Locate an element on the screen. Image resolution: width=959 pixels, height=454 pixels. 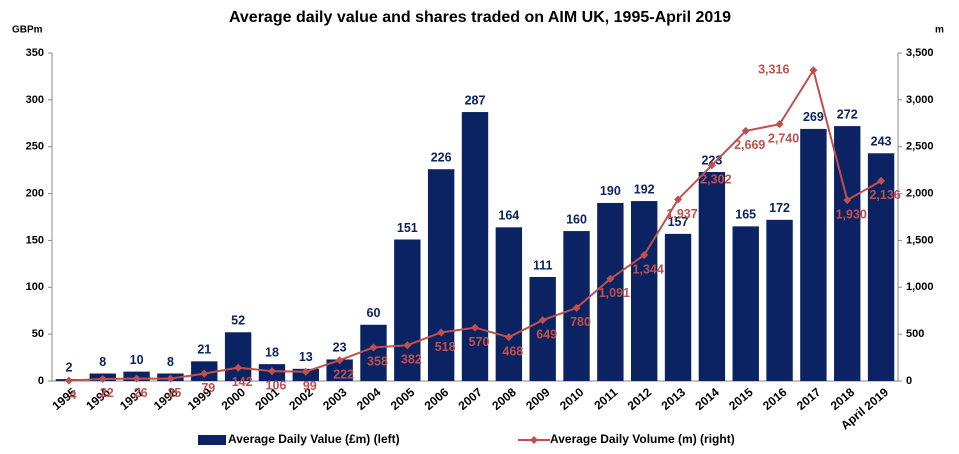
line-value-label: 22 is located at coordinates (107, 393).